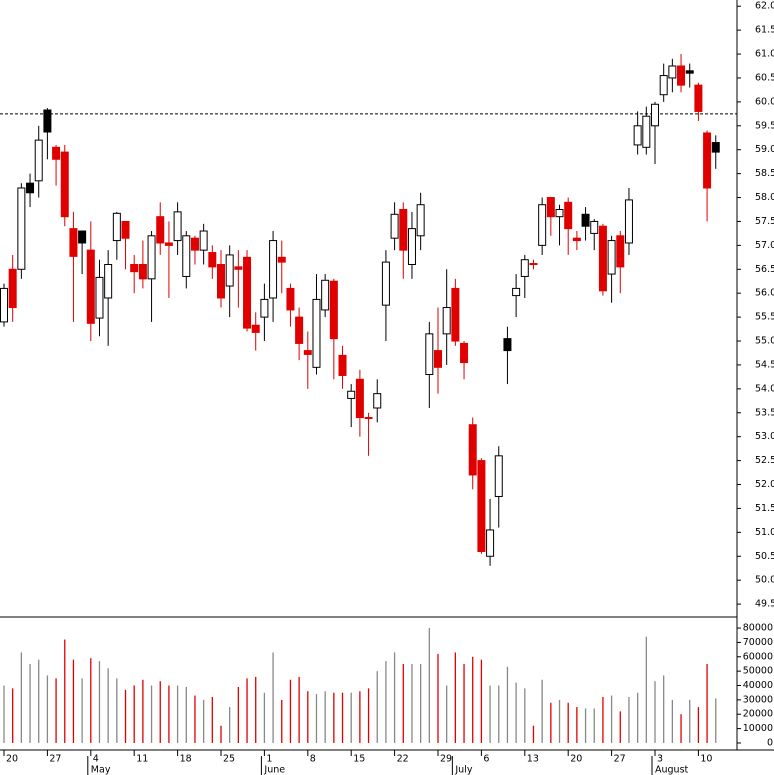  What do you see at coordinates (764, 580) in the screenshot?
I see `y-tick-label: 50.0` at bounding box center [764, 580].